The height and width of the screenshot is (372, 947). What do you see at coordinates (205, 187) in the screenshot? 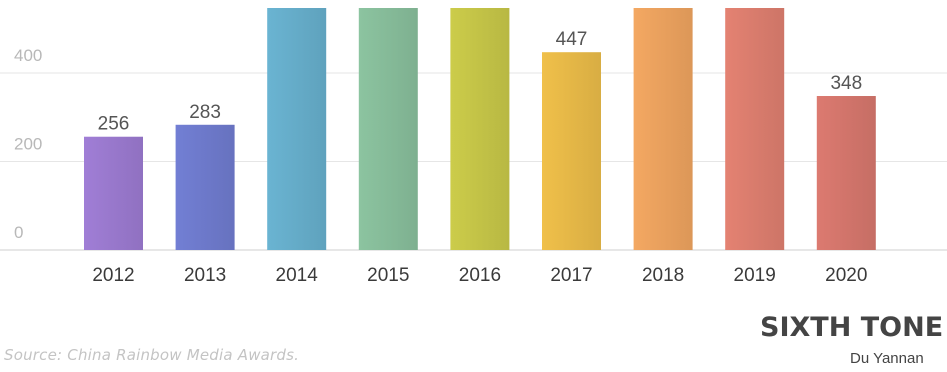
I see `bar-2013` at bounding box center [205, 187].